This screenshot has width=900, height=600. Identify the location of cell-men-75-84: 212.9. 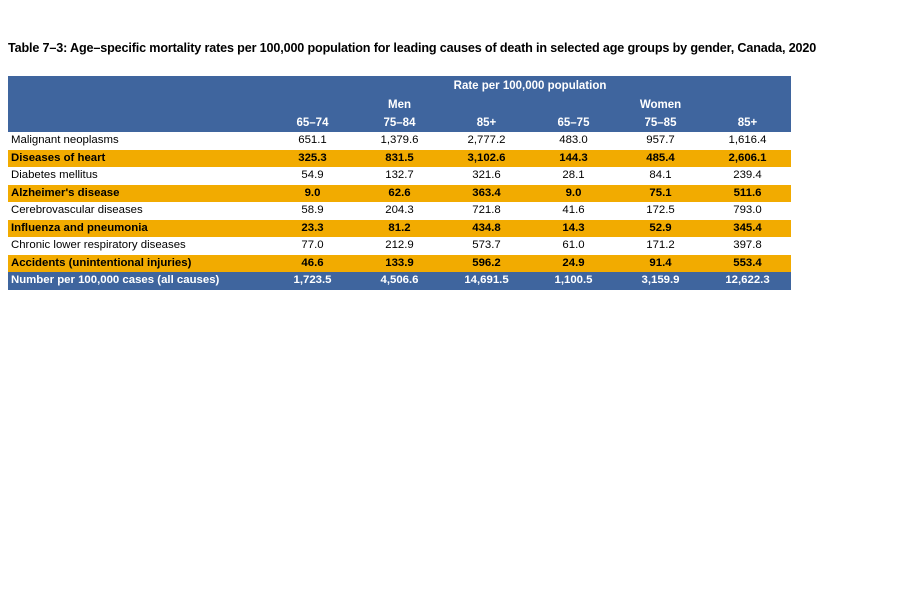
(399, 246).